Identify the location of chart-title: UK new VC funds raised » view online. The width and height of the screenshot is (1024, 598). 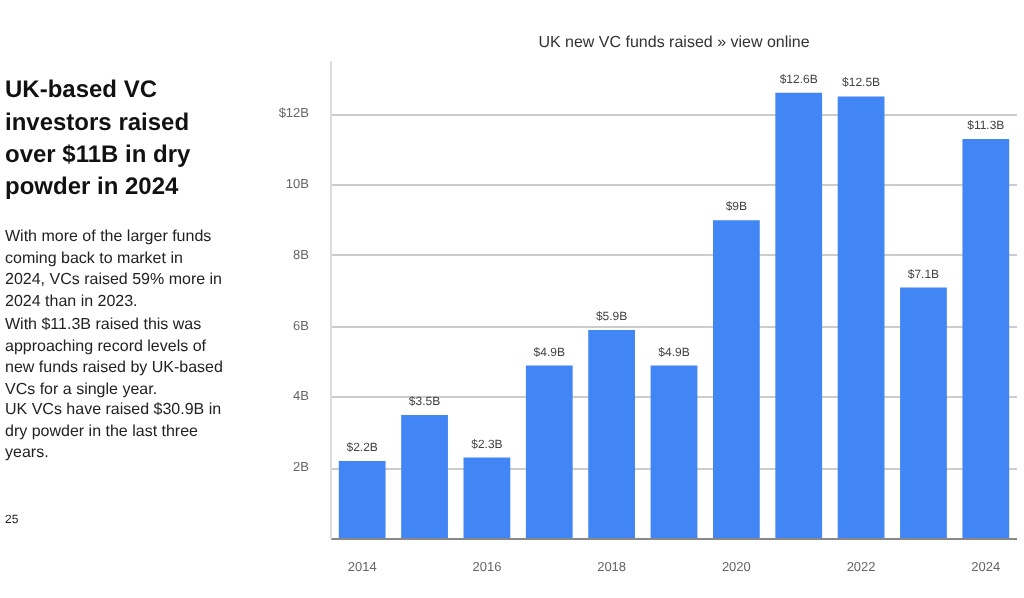
(674, 42).